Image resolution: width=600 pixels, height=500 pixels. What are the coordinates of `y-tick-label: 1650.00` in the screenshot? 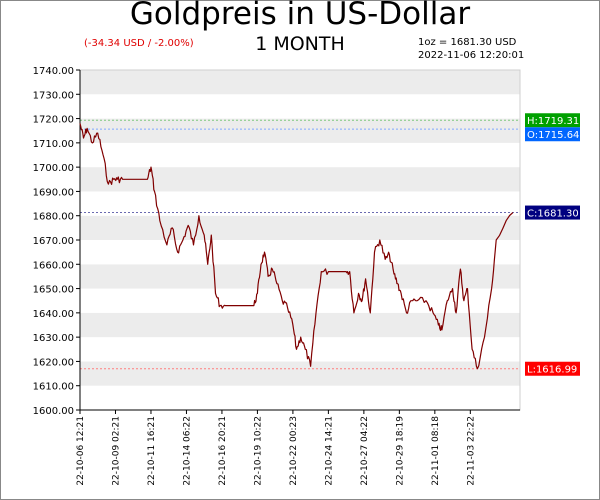 It's located at (53, 290).